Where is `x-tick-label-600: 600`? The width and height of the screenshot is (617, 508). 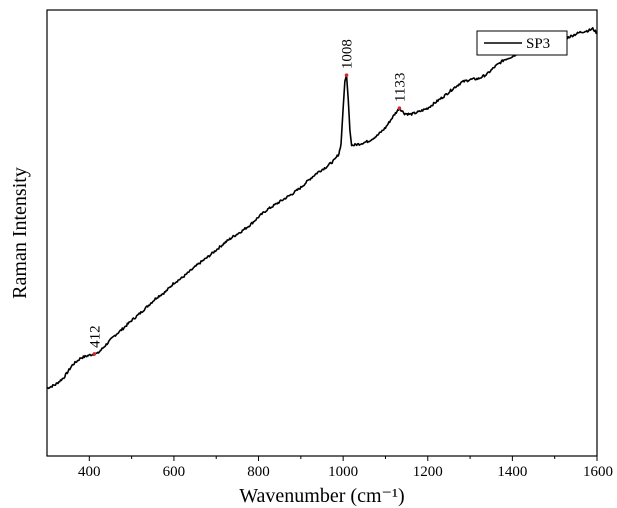
x-tick-label-600: 600 is located at coordinates (174, 472).